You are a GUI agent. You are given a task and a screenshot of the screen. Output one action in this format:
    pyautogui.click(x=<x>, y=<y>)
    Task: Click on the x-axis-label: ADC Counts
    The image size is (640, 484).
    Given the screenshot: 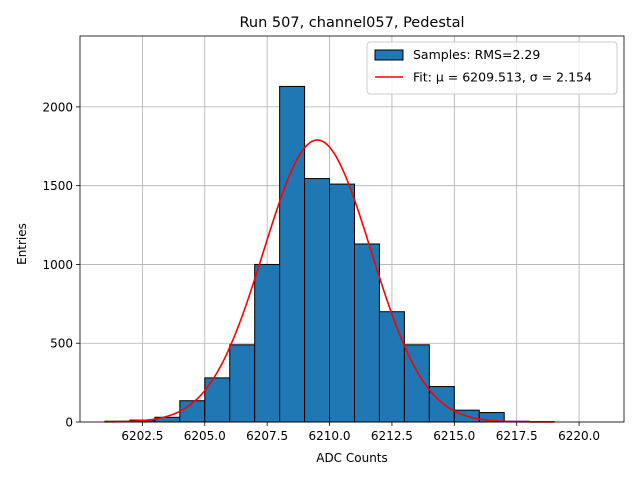 What is the action you would take?
    pyautogui.click(x=352, y=458)
    